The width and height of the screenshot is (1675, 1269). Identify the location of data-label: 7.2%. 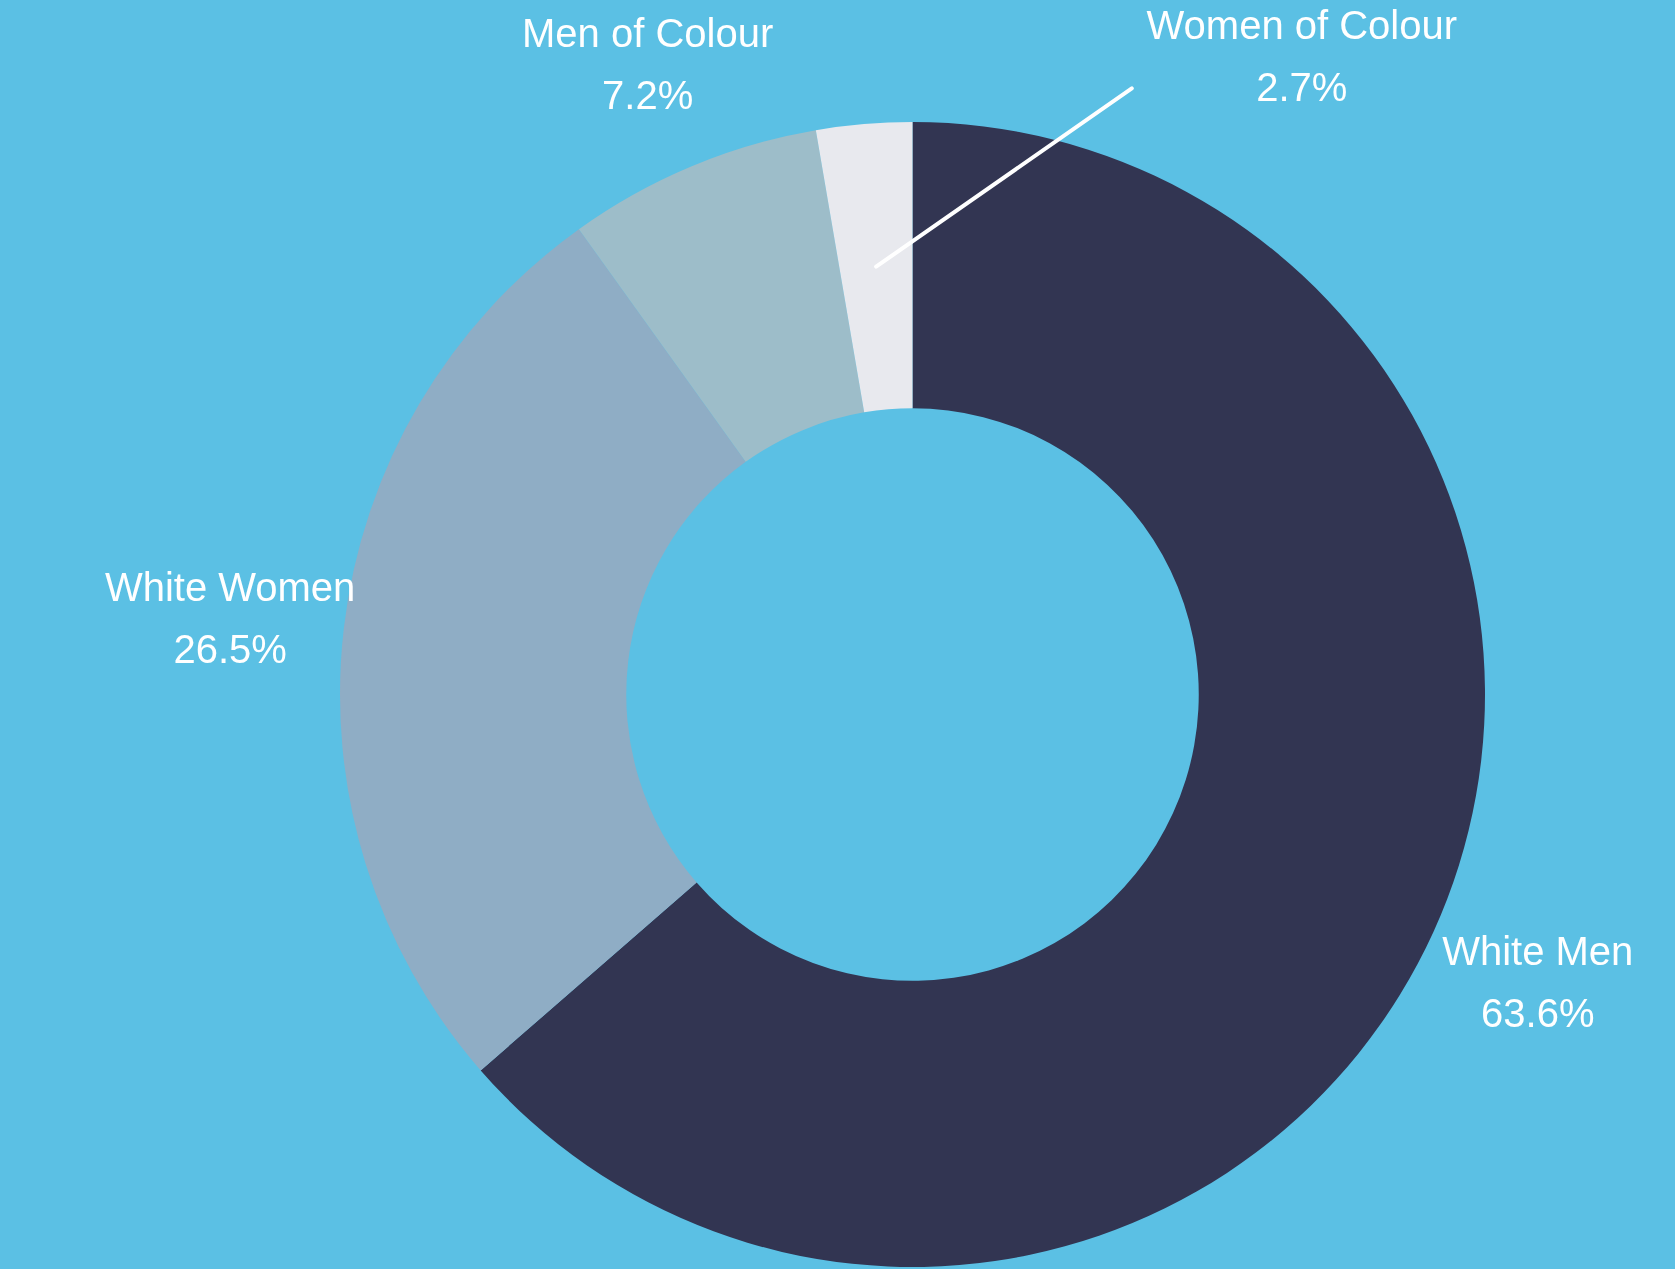
(648, 94).